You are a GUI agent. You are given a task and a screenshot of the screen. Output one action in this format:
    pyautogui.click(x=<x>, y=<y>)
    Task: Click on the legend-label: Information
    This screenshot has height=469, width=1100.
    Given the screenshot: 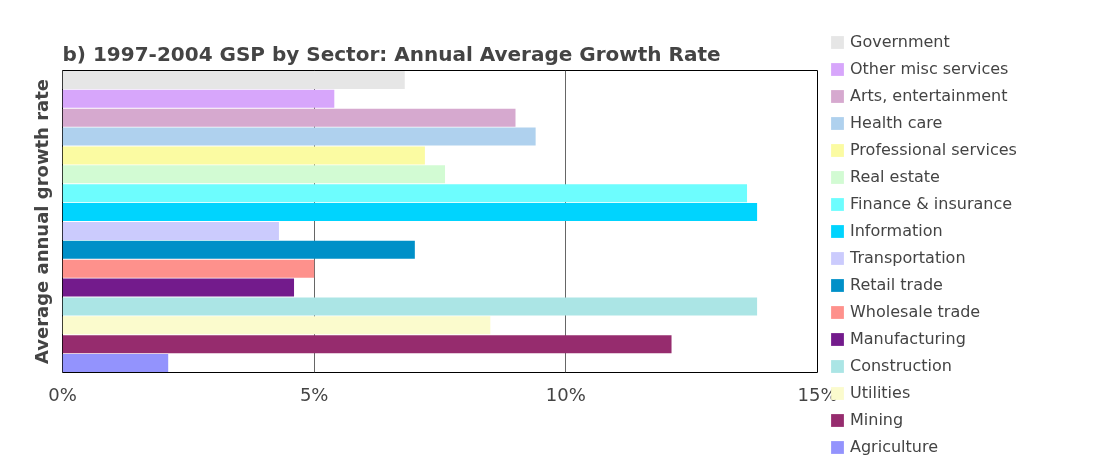 What is the action you would take?
    pyautogui.click(x=896, y=230)
    